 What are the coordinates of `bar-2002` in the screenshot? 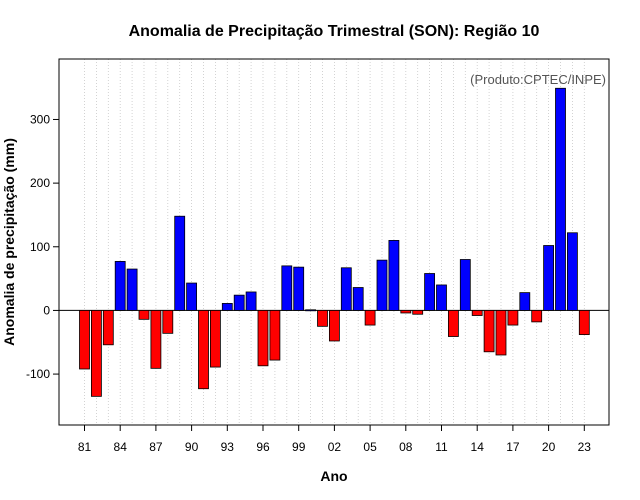 It's located at (334, 326).